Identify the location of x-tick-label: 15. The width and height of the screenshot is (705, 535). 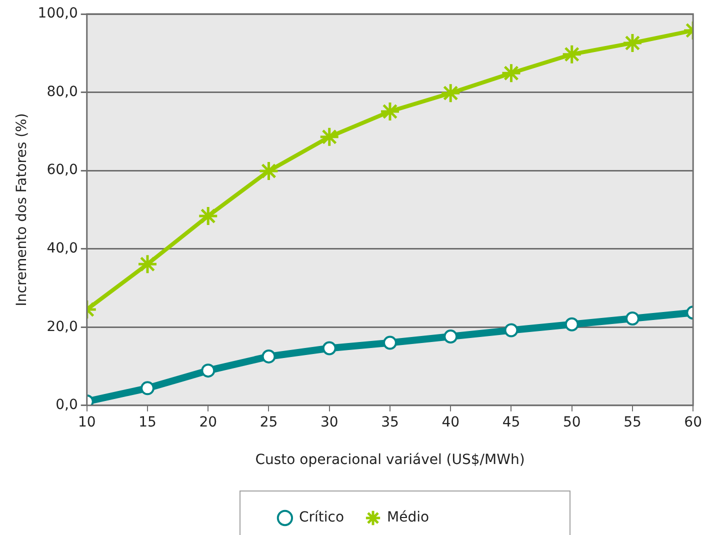
(147, 422).